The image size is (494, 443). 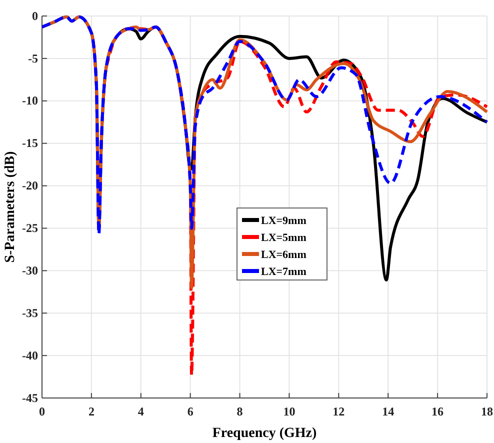 I want to click on legend-label: LX=5mm, so click(x=283, y=238).